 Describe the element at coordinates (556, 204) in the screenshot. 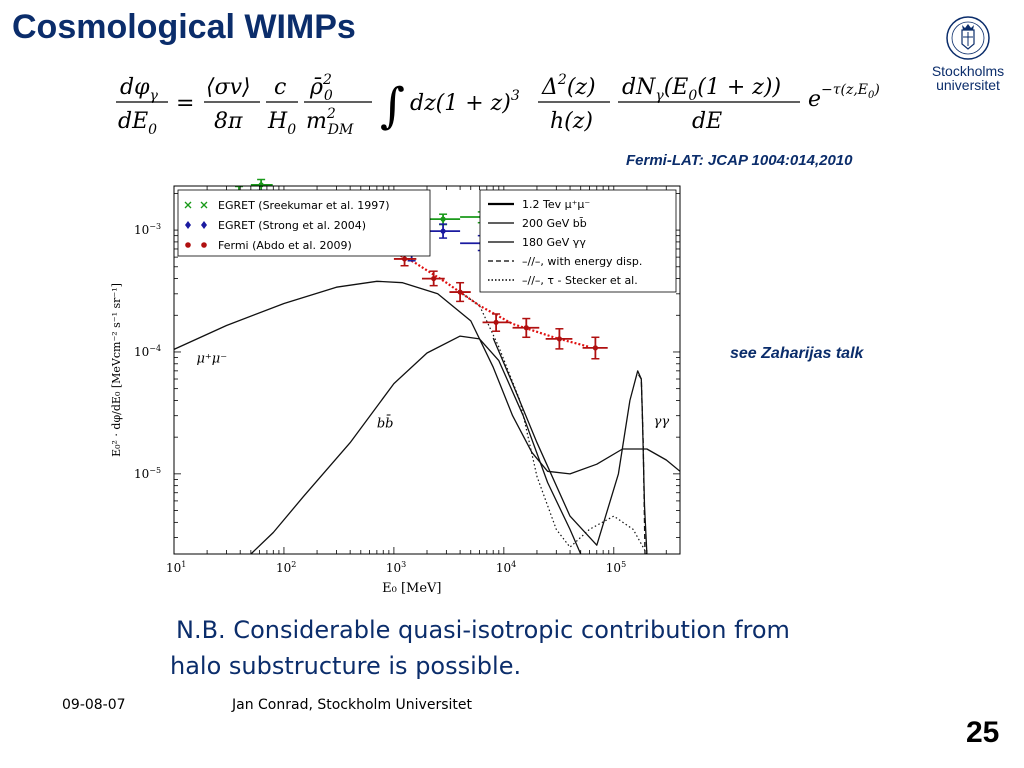

I see `legend-model-label: 1.2 Tev μ⁺μ⁻` at that location.